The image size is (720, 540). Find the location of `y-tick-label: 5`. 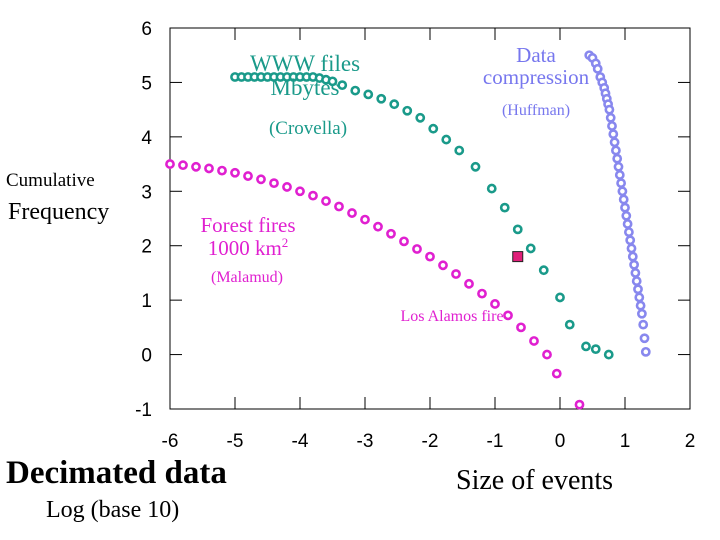

y-tick-label: 5 is located at coordinates (146, 83).